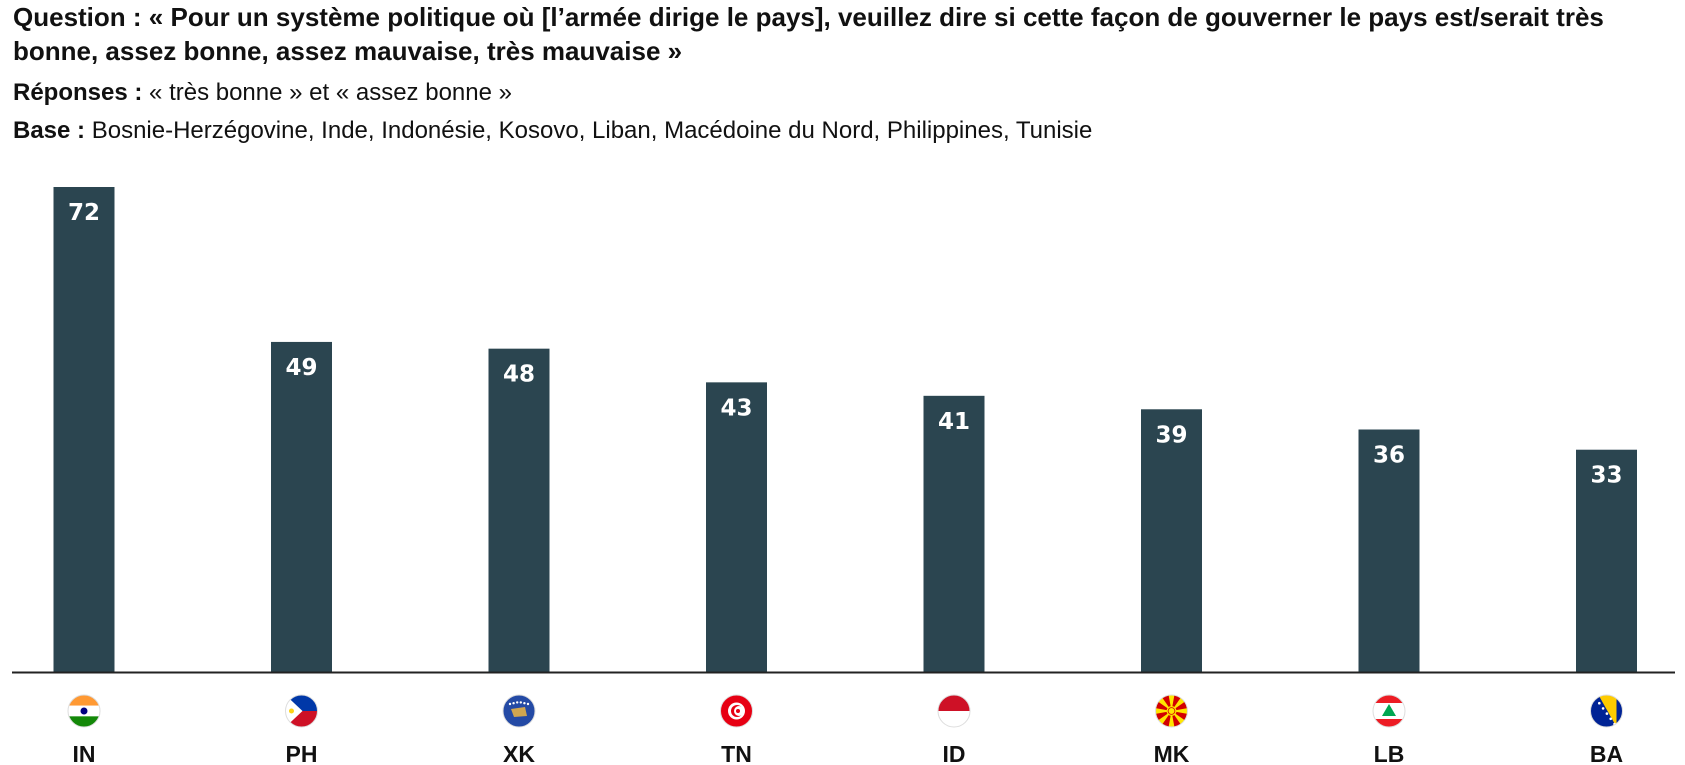  I want to click on lebanon-flag-icon, so click(1389, 711).